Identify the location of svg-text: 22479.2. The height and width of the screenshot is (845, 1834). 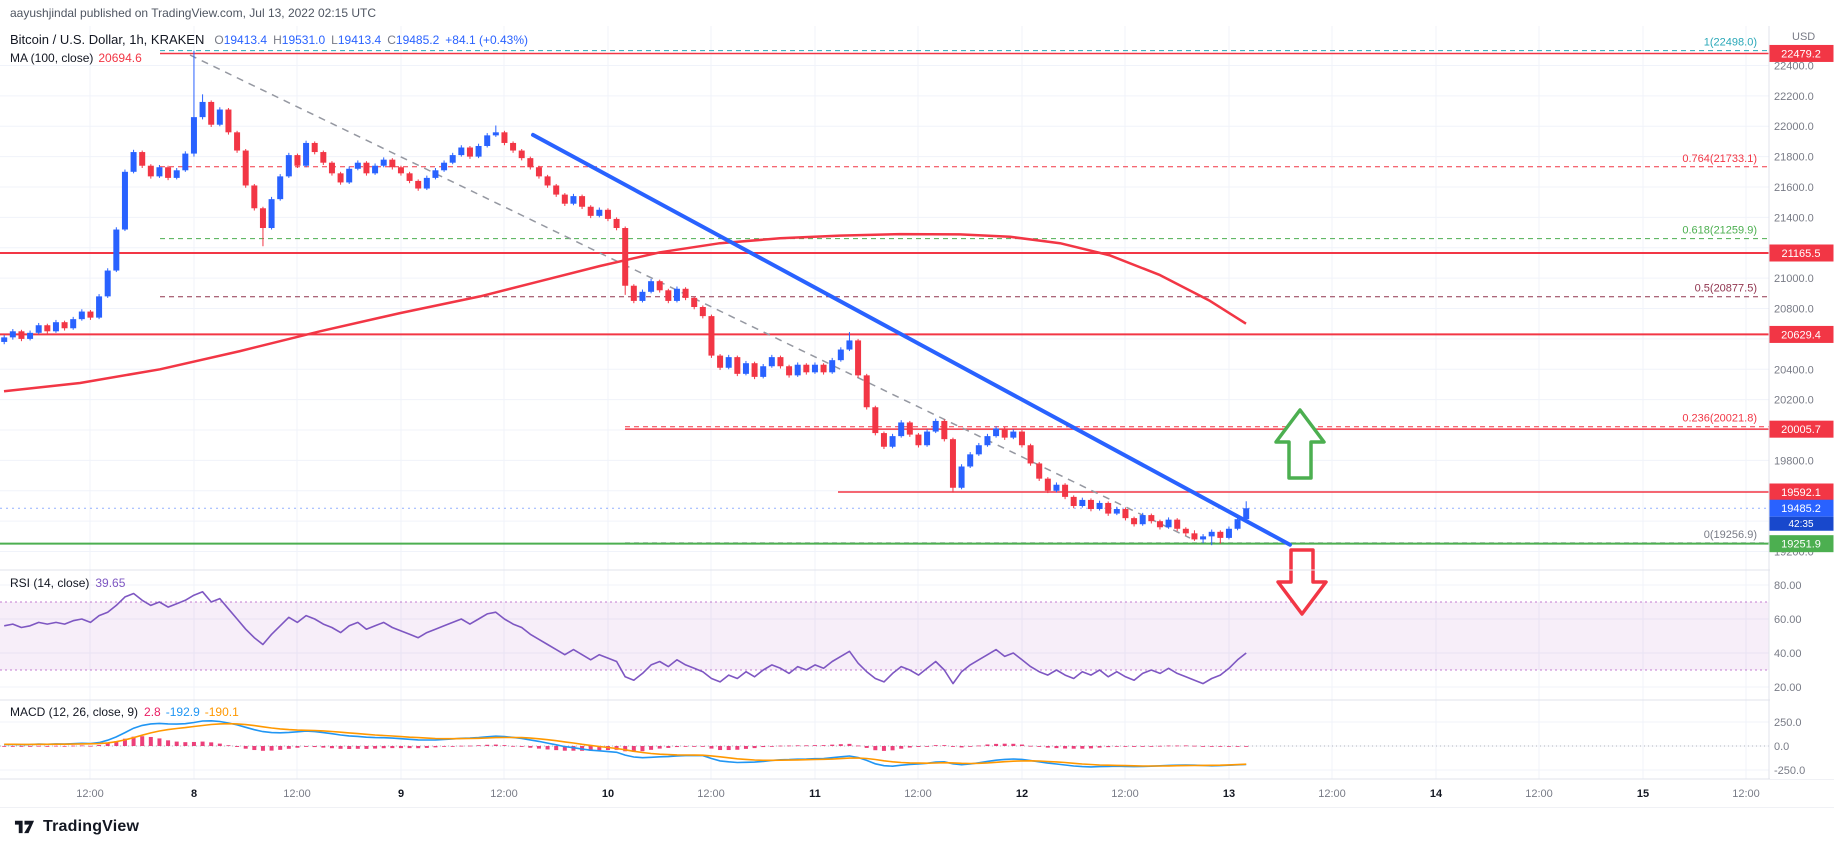
(1801, 54).